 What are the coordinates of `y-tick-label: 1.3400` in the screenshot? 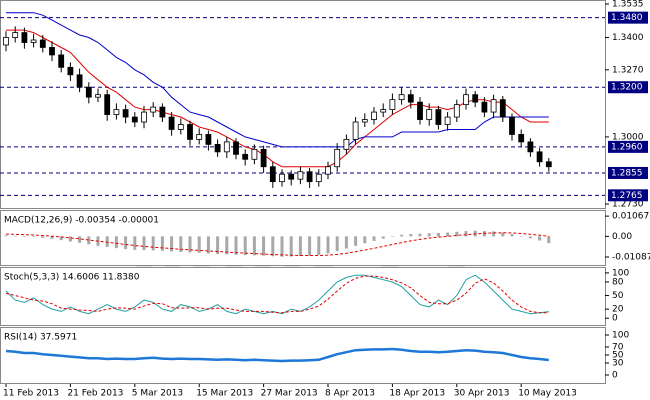 It's located at (628, 38).